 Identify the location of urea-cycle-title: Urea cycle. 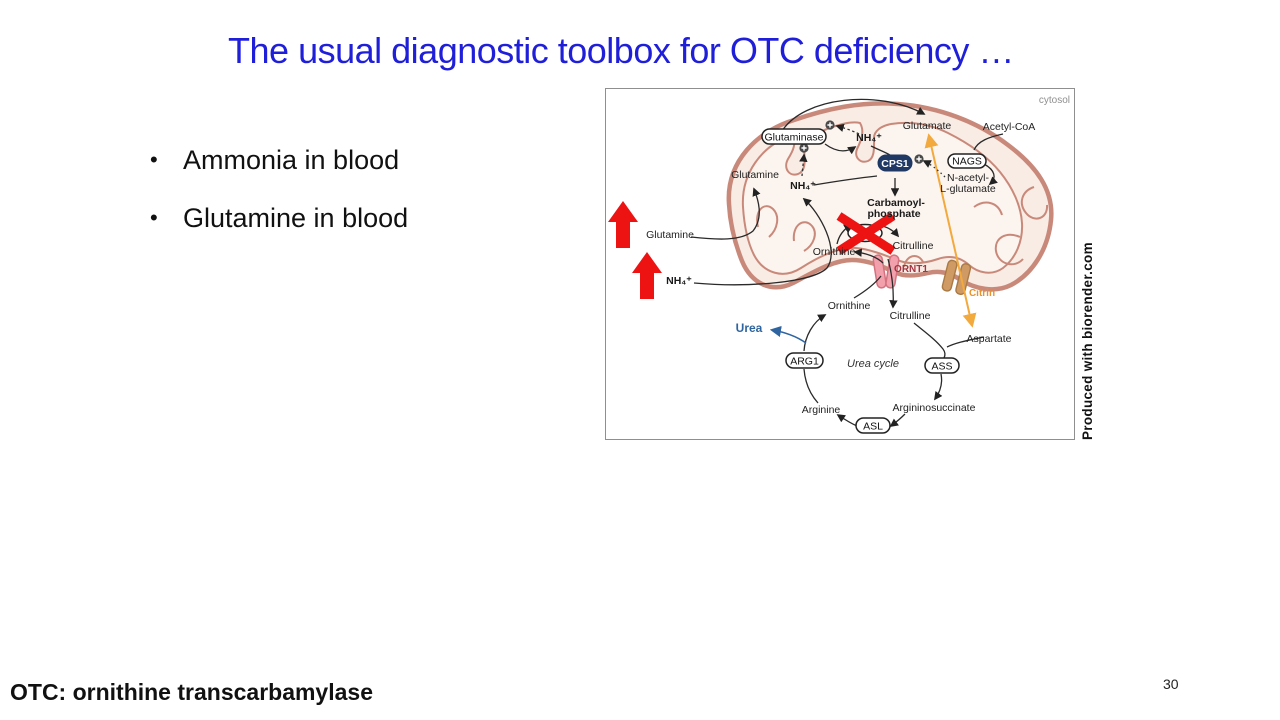
(873, 364).